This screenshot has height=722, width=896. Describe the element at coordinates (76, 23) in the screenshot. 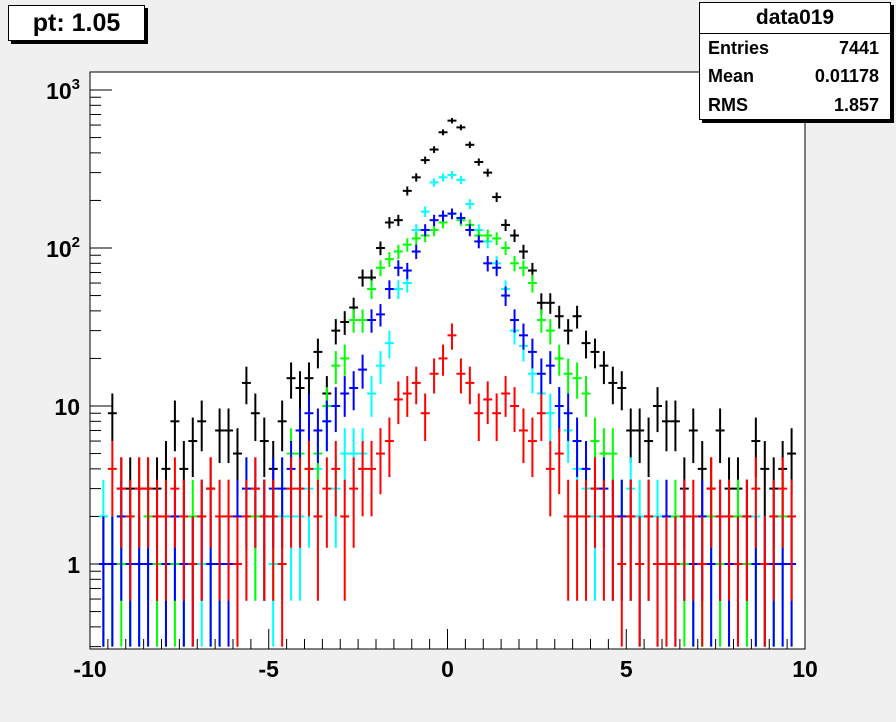

I see `plot-title: pt: 1.05` at that location.